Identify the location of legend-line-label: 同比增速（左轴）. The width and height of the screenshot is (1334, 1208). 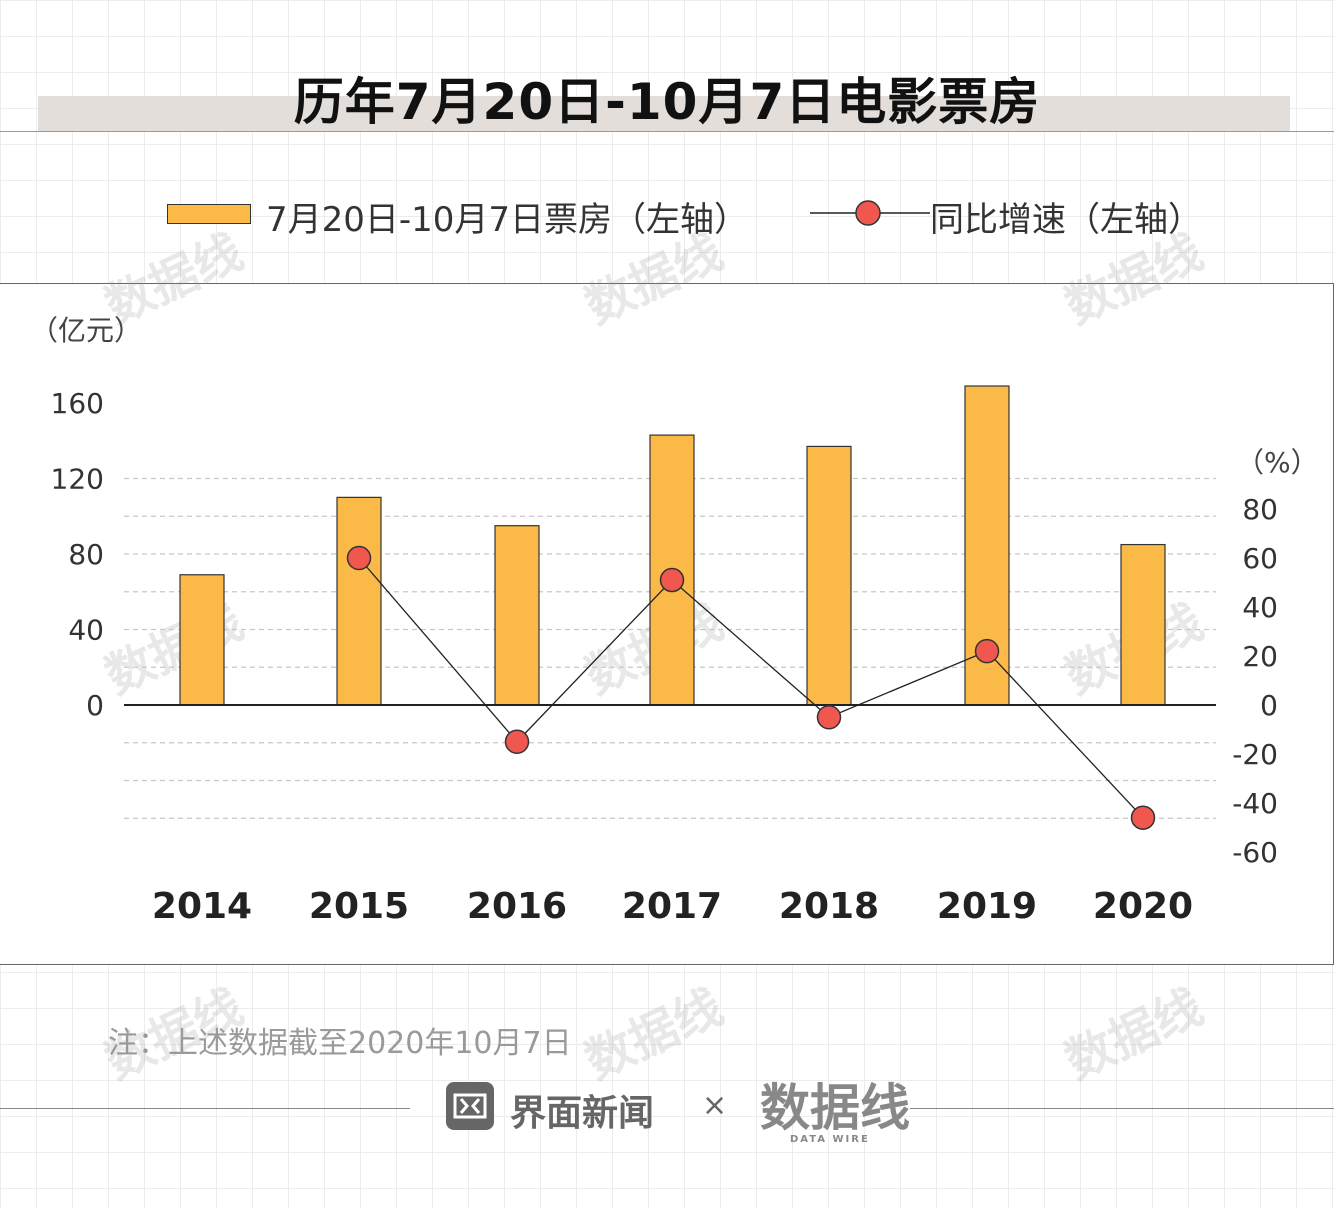
(1066, 220).